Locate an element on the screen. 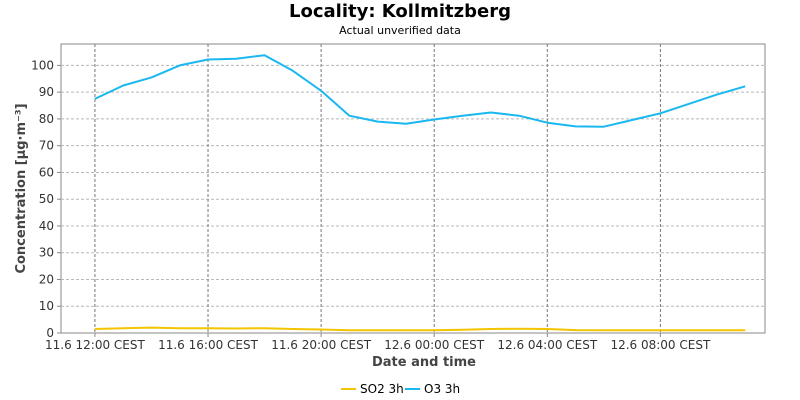  y-tick-label: 90 is located at coordinates (46, 92).